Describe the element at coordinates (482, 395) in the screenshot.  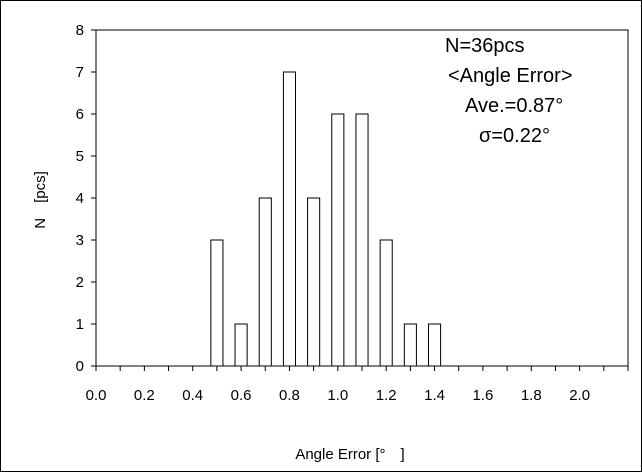
I see `x-tick-label: 1.6` at that location.